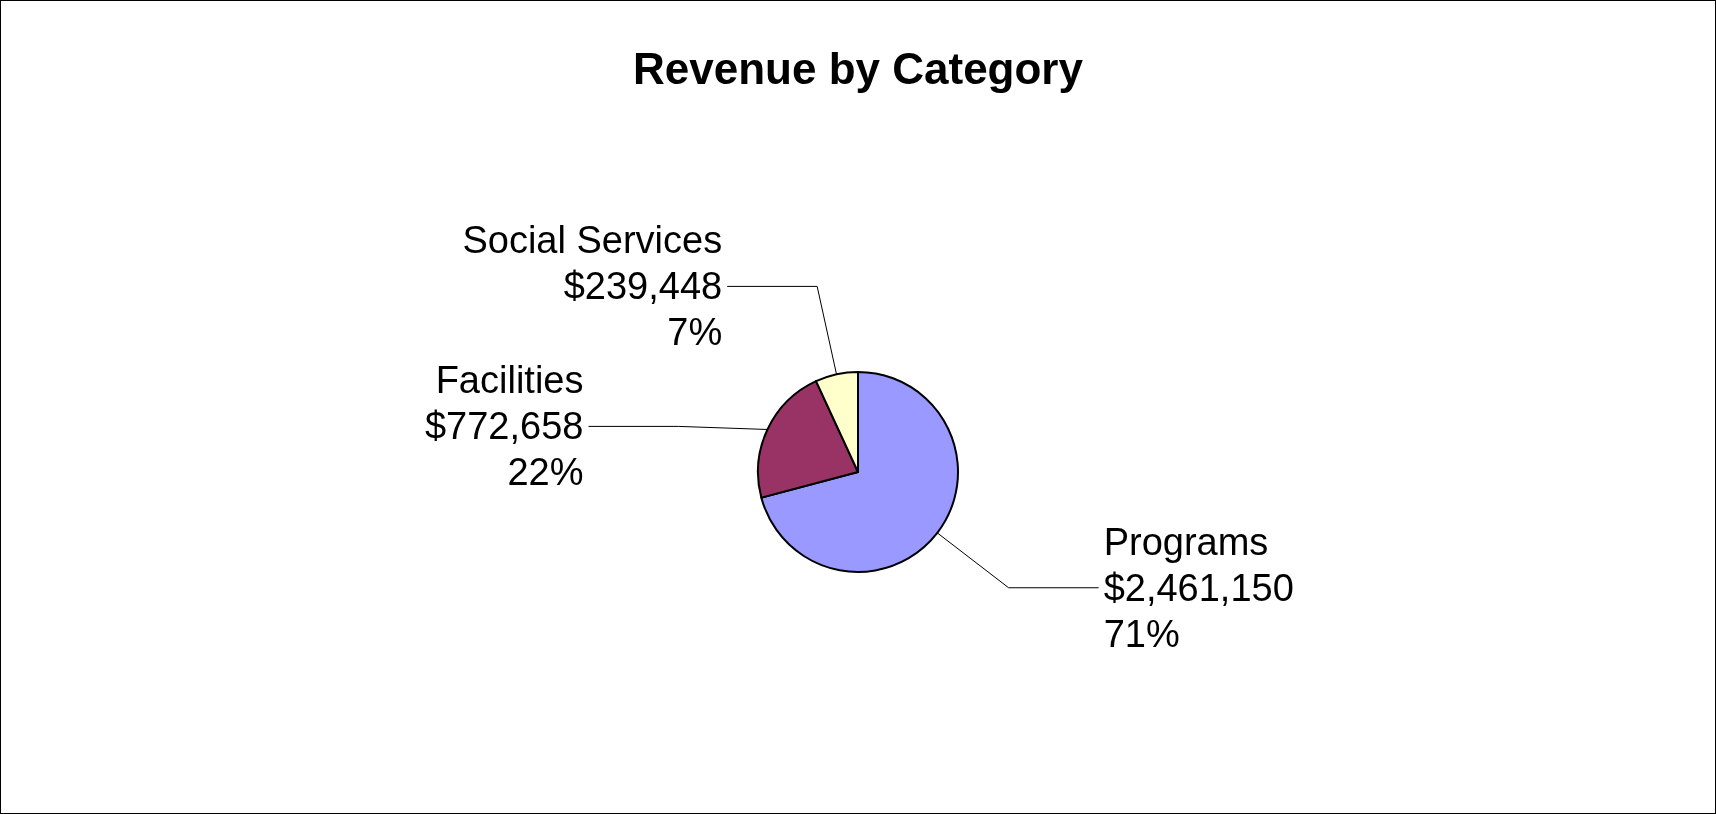 This screenshot has height=814, width=1716. Describe the element at coordinates (504, 449) in the screenshot. I see `data-label: $772,658 22%` at that location.